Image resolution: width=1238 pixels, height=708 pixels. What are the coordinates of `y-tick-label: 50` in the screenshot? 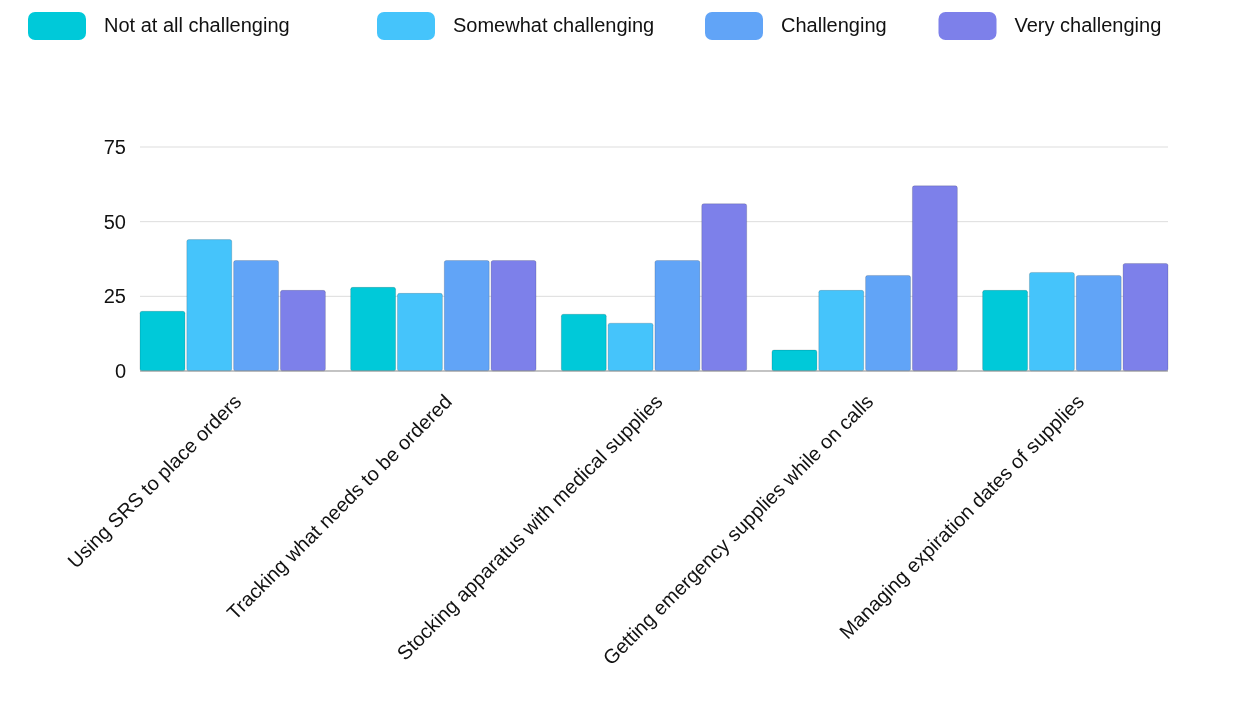 It's located at (114, 221).